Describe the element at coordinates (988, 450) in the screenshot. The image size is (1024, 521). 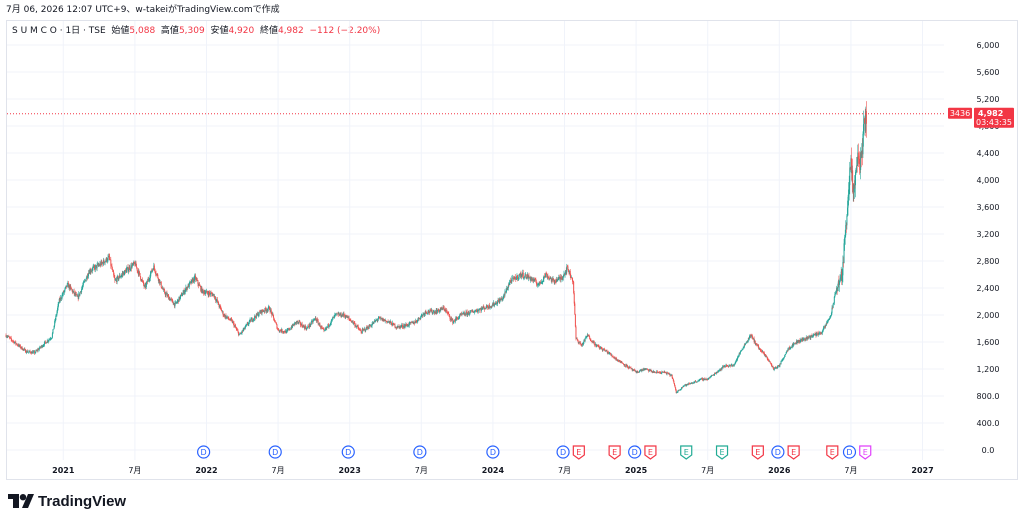
I see `y-tick-label: 0.0` at that location.